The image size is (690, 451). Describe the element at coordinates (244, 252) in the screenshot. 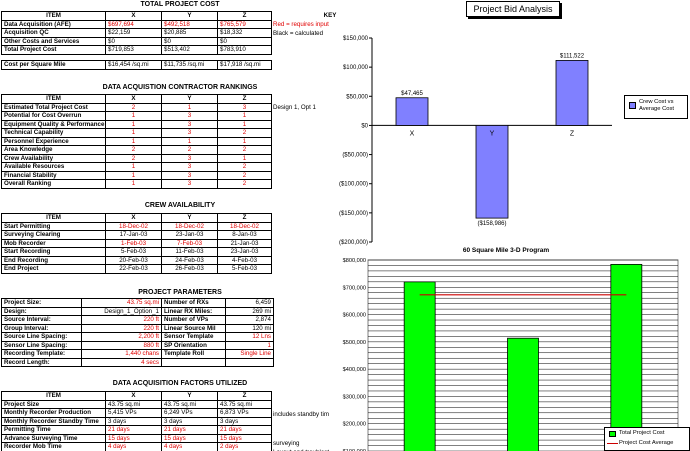

I see `date-cell-z: 23-Jan-03` at that location.